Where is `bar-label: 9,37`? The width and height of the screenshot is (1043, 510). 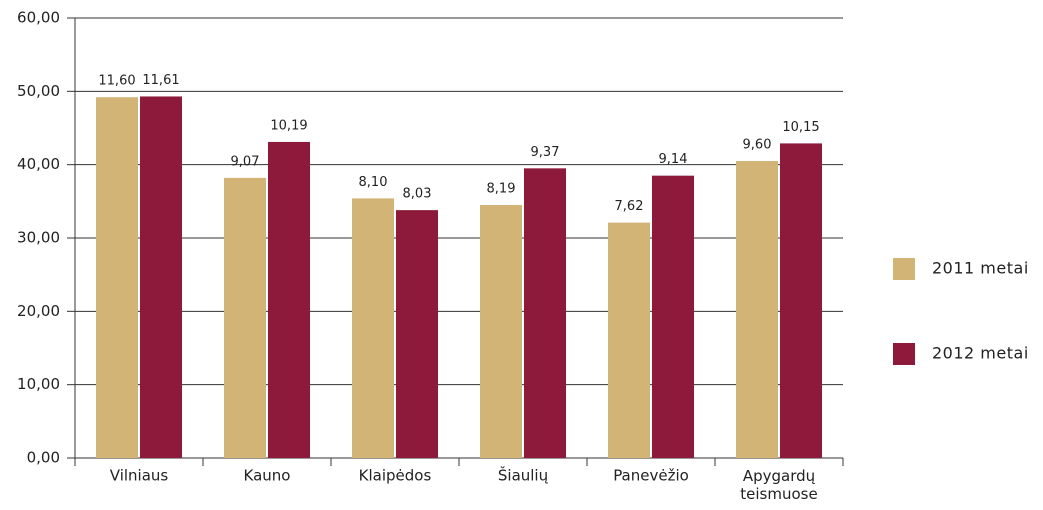
bar-label: 9,37 is located at coordinates (545, 152).